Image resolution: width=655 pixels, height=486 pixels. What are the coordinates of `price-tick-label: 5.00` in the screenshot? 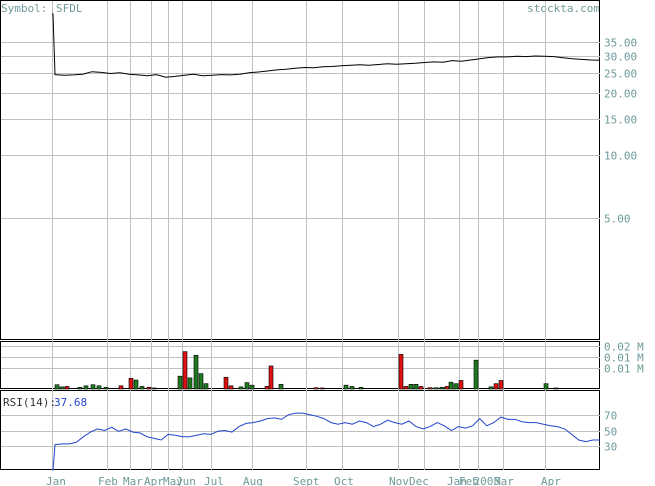 It's located at (617, 219).